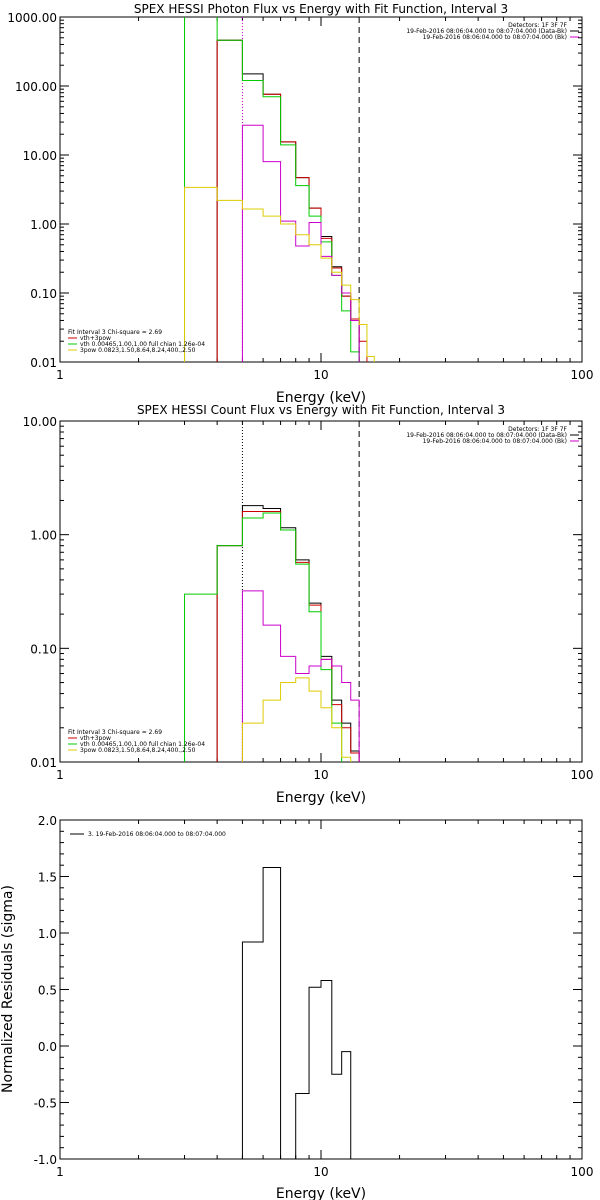  Describe the element at coordinates (320, 1172) in the screenshot. I see `resid-x-tick-label: 10` at that location.